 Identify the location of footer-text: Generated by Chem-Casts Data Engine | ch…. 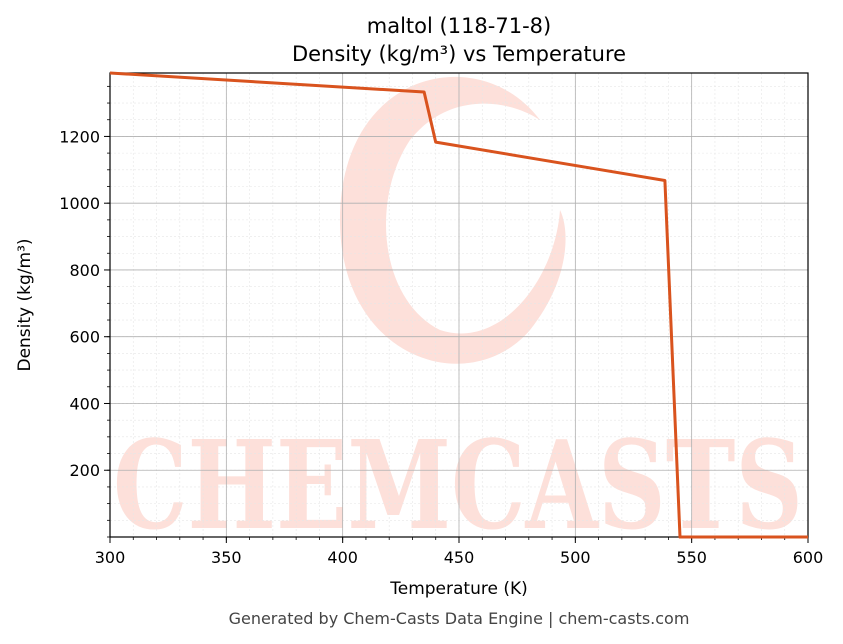
(459, 618).